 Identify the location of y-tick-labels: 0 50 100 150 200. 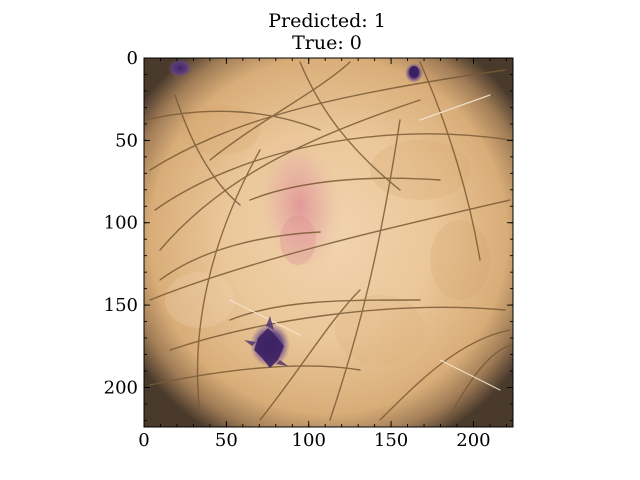
(121, 223).